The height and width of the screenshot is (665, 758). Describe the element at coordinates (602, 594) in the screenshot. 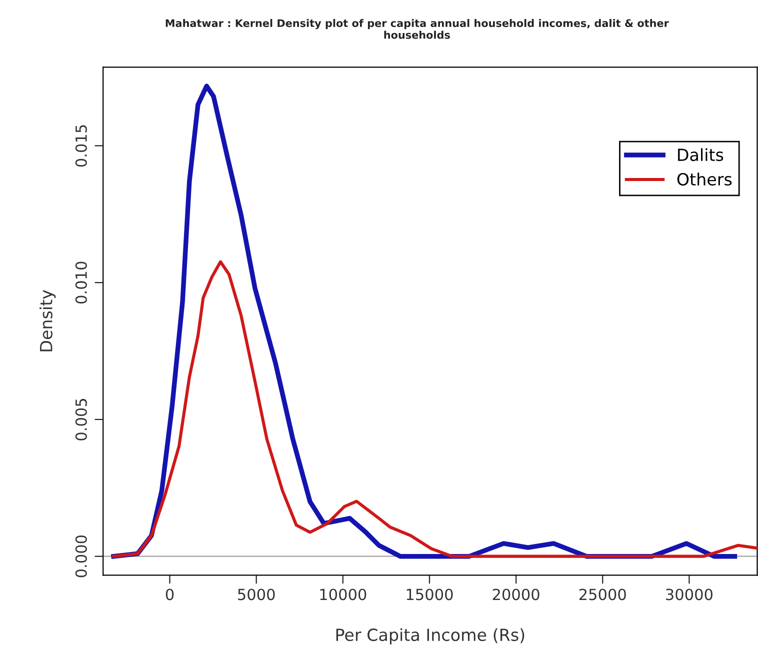

I see `x-tick-label: 25000` at that location.